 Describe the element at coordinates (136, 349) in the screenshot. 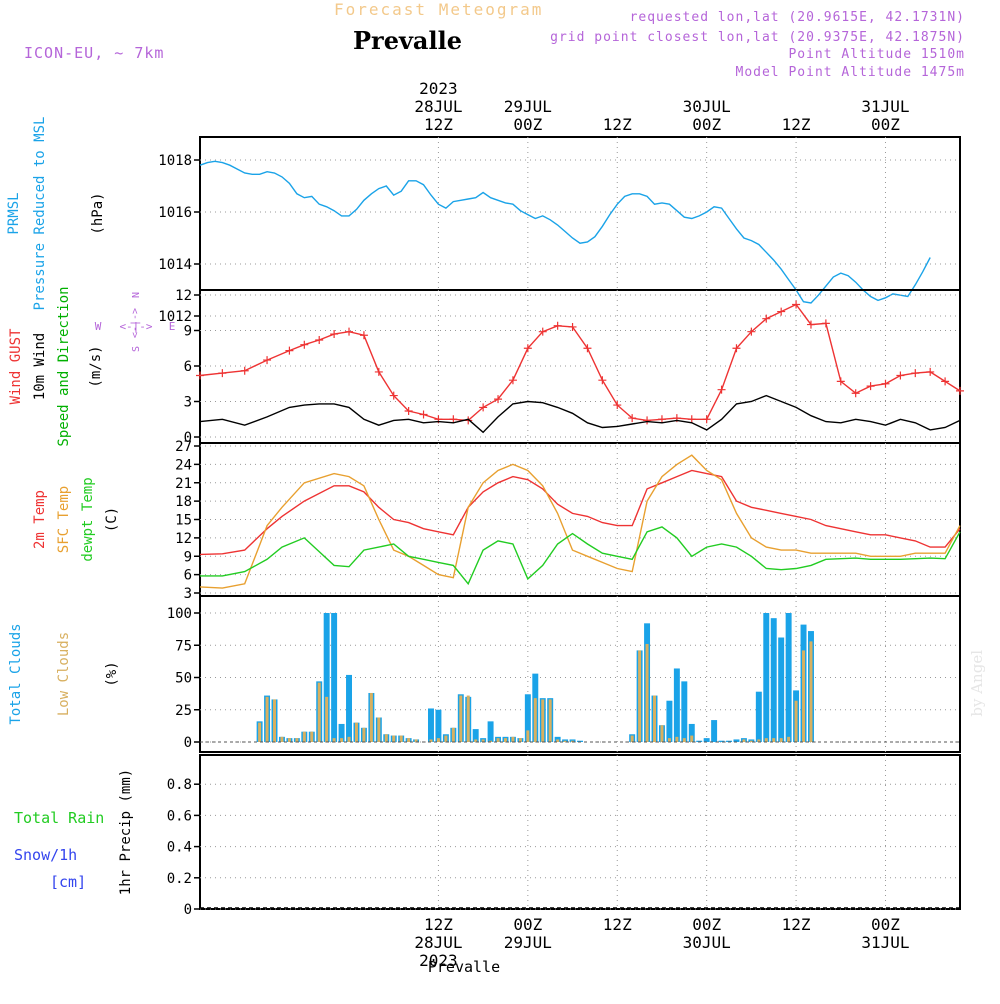

I see `compass-south: S` at that location.